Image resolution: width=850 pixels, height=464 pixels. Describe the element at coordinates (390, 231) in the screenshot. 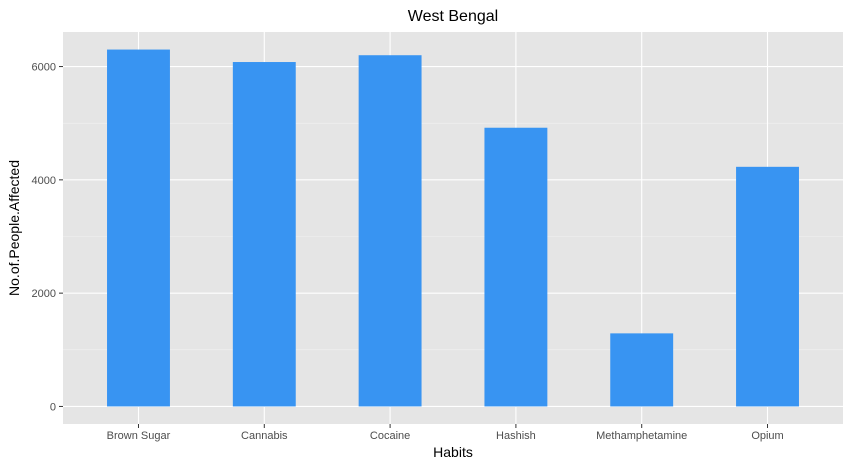

I see `bar-cocaine` at that location.